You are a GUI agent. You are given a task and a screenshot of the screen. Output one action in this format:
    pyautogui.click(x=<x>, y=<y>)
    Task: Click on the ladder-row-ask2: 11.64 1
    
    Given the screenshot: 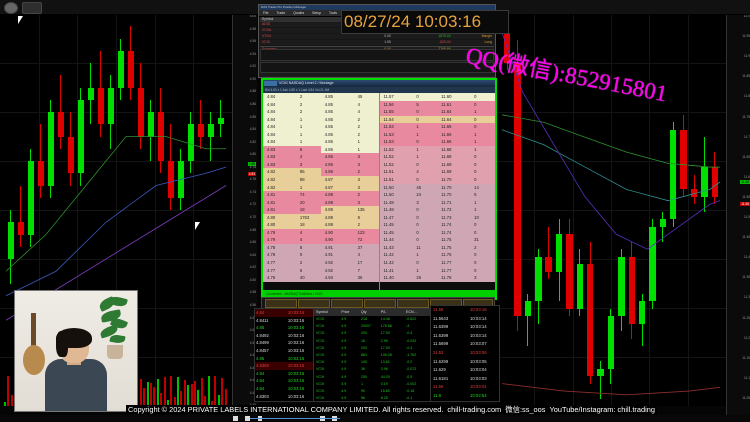 What is the action you would take?
    pyautogui.click(x=466, y=112)
    